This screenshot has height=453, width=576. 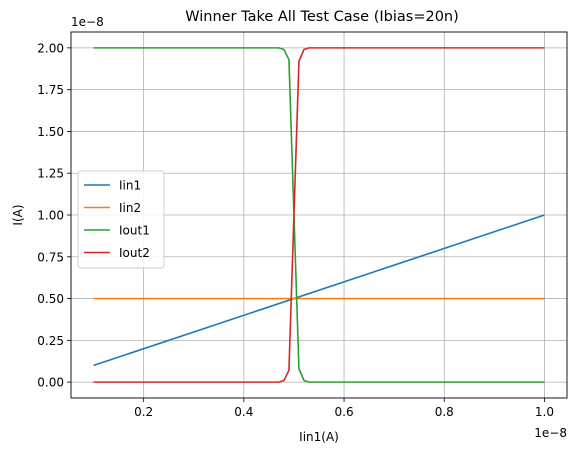 What do you see at coordinates (130, 186) in the screenshot?
I see `legend-label-iin1: Iin1` at bounding box center [130, 186].